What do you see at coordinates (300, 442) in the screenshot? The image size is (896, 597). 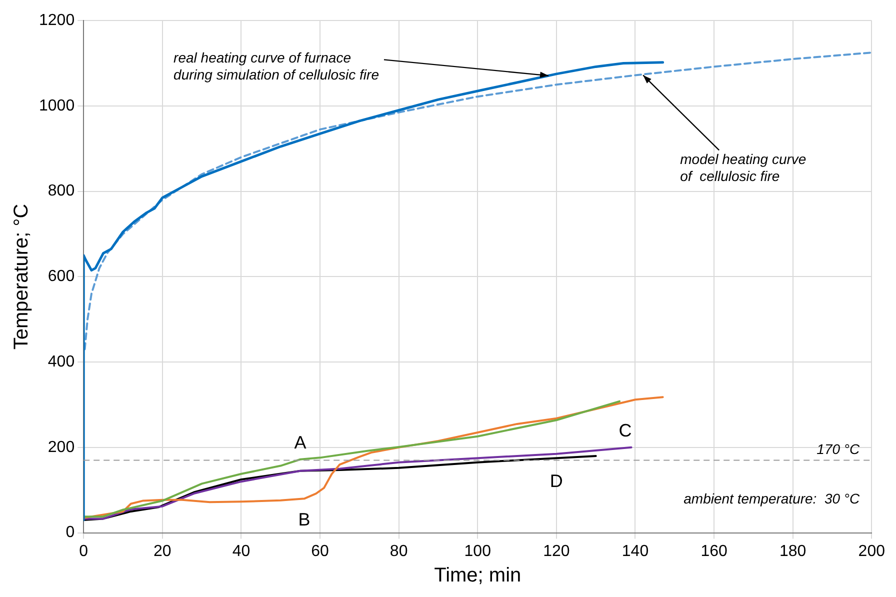 I see `series-label: A` at bounding box center [300, 442].